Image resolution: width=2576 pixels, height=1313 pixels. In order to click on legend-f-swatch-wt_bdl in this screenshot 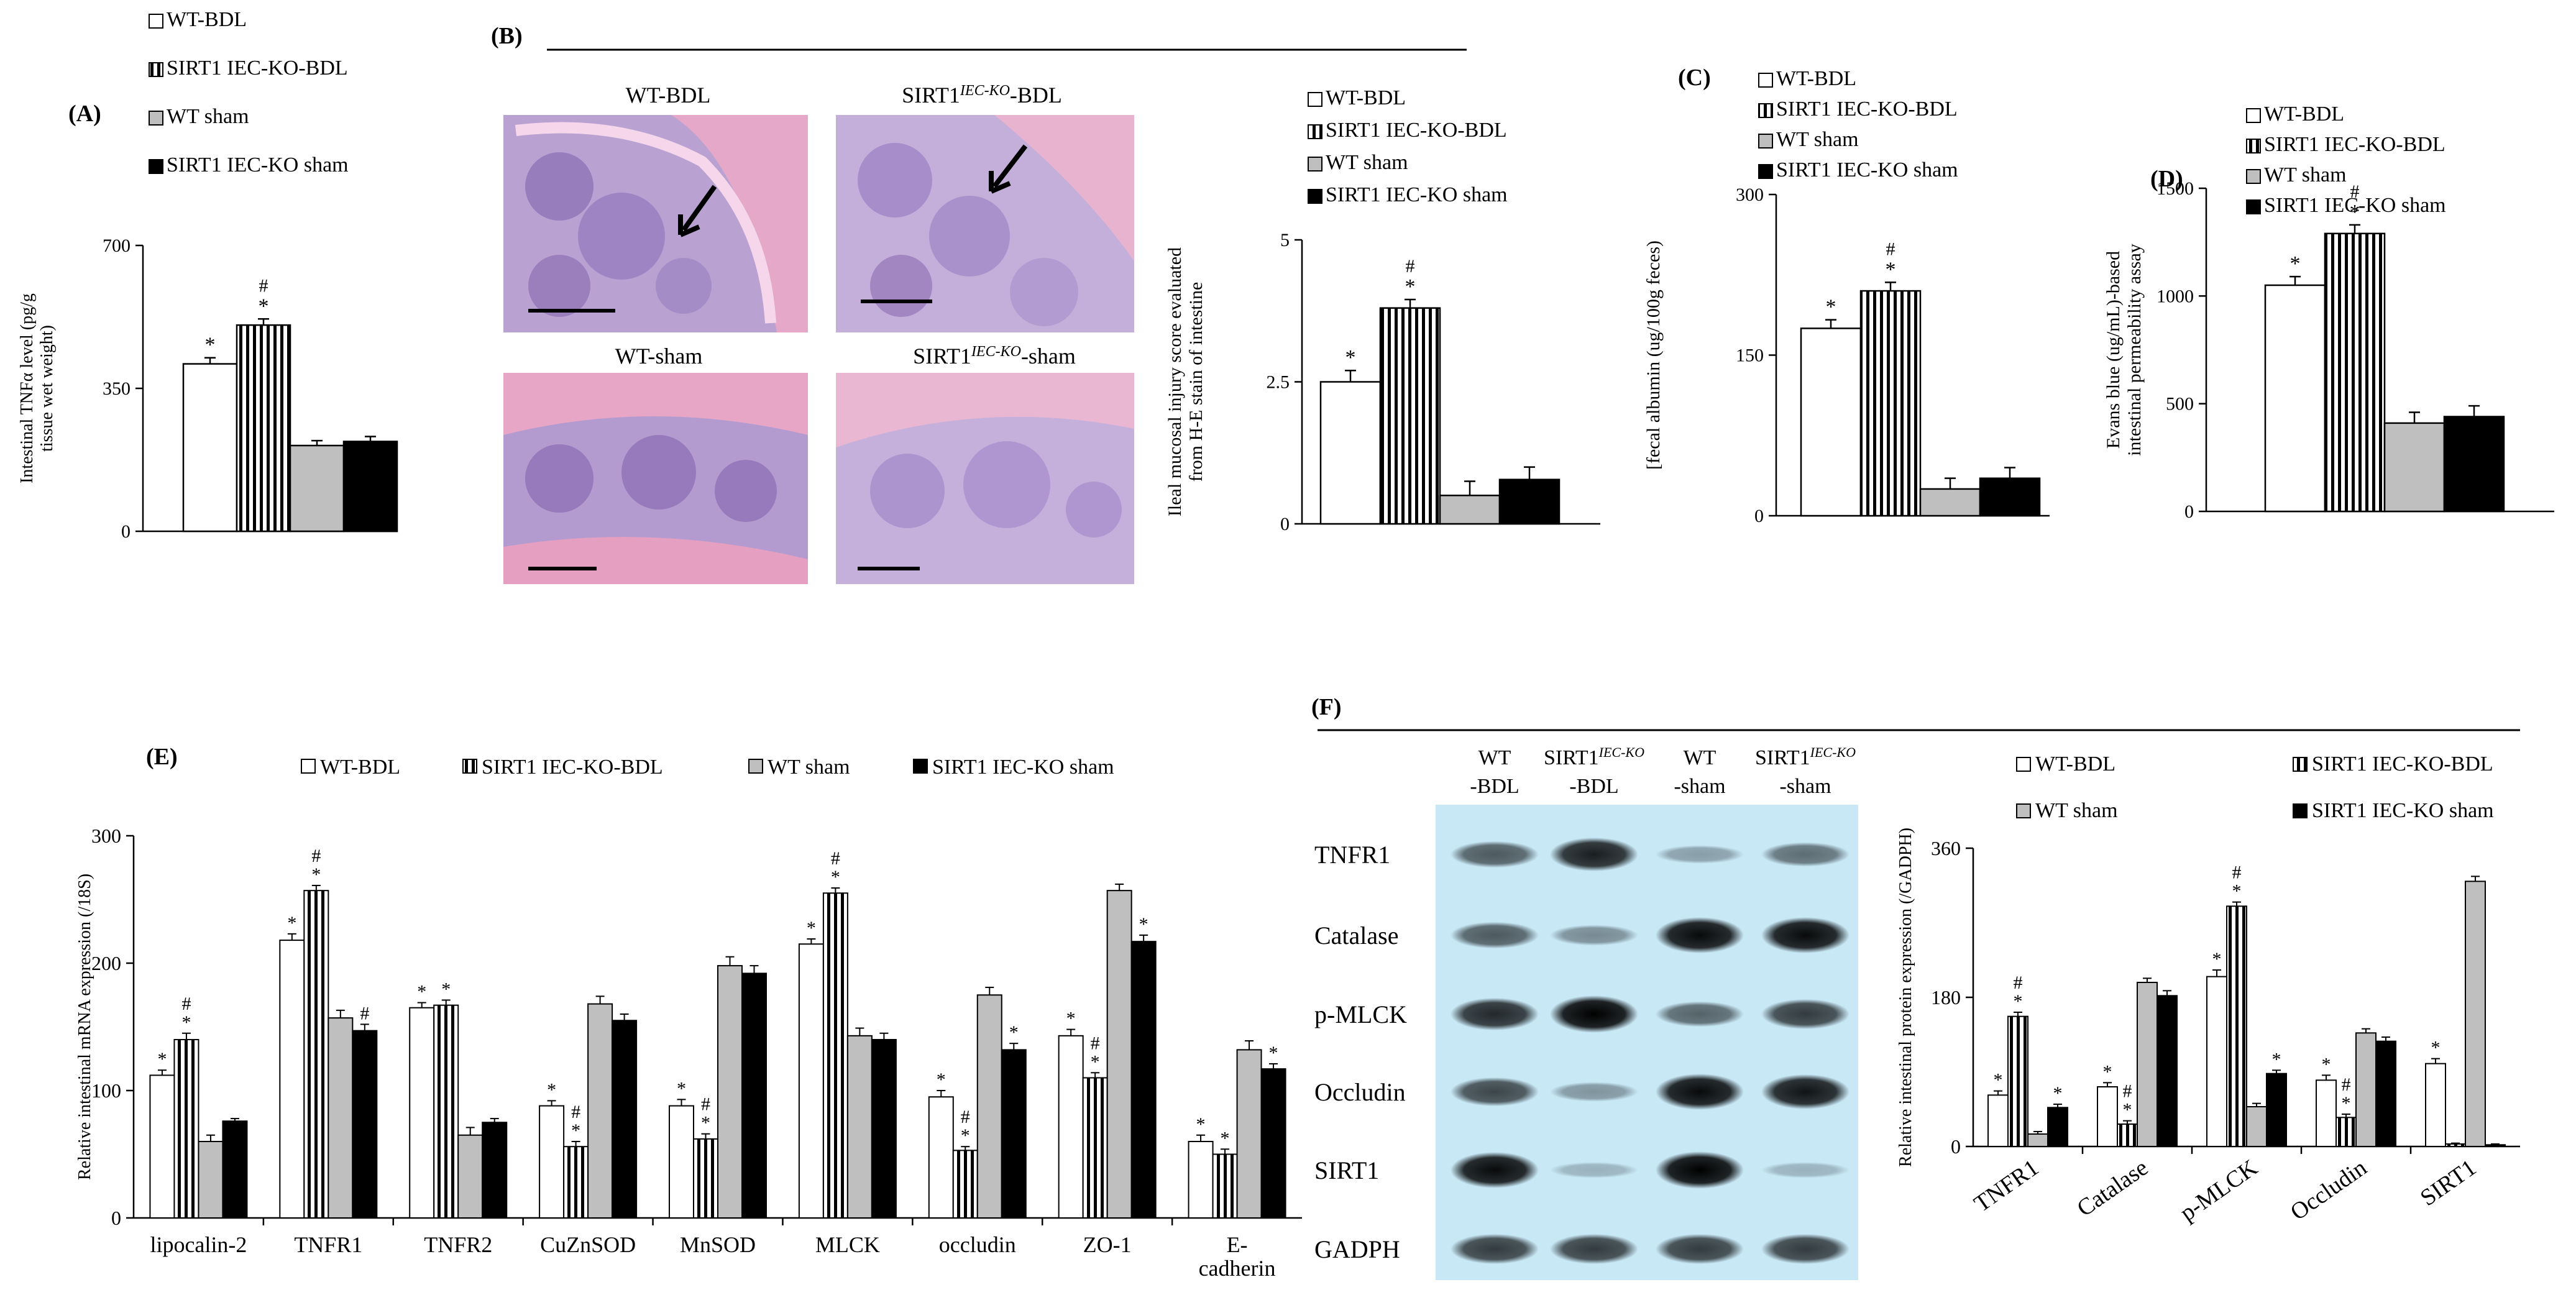, I will do `click(2023, 764)`.